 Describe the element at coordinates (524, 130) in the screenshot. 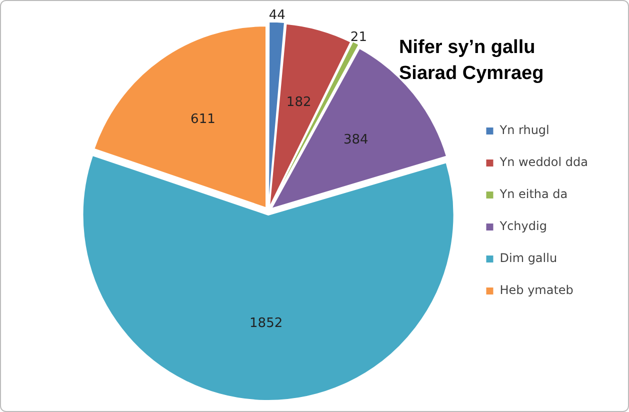

I see `legend-label: Yn rhugl` at that location.